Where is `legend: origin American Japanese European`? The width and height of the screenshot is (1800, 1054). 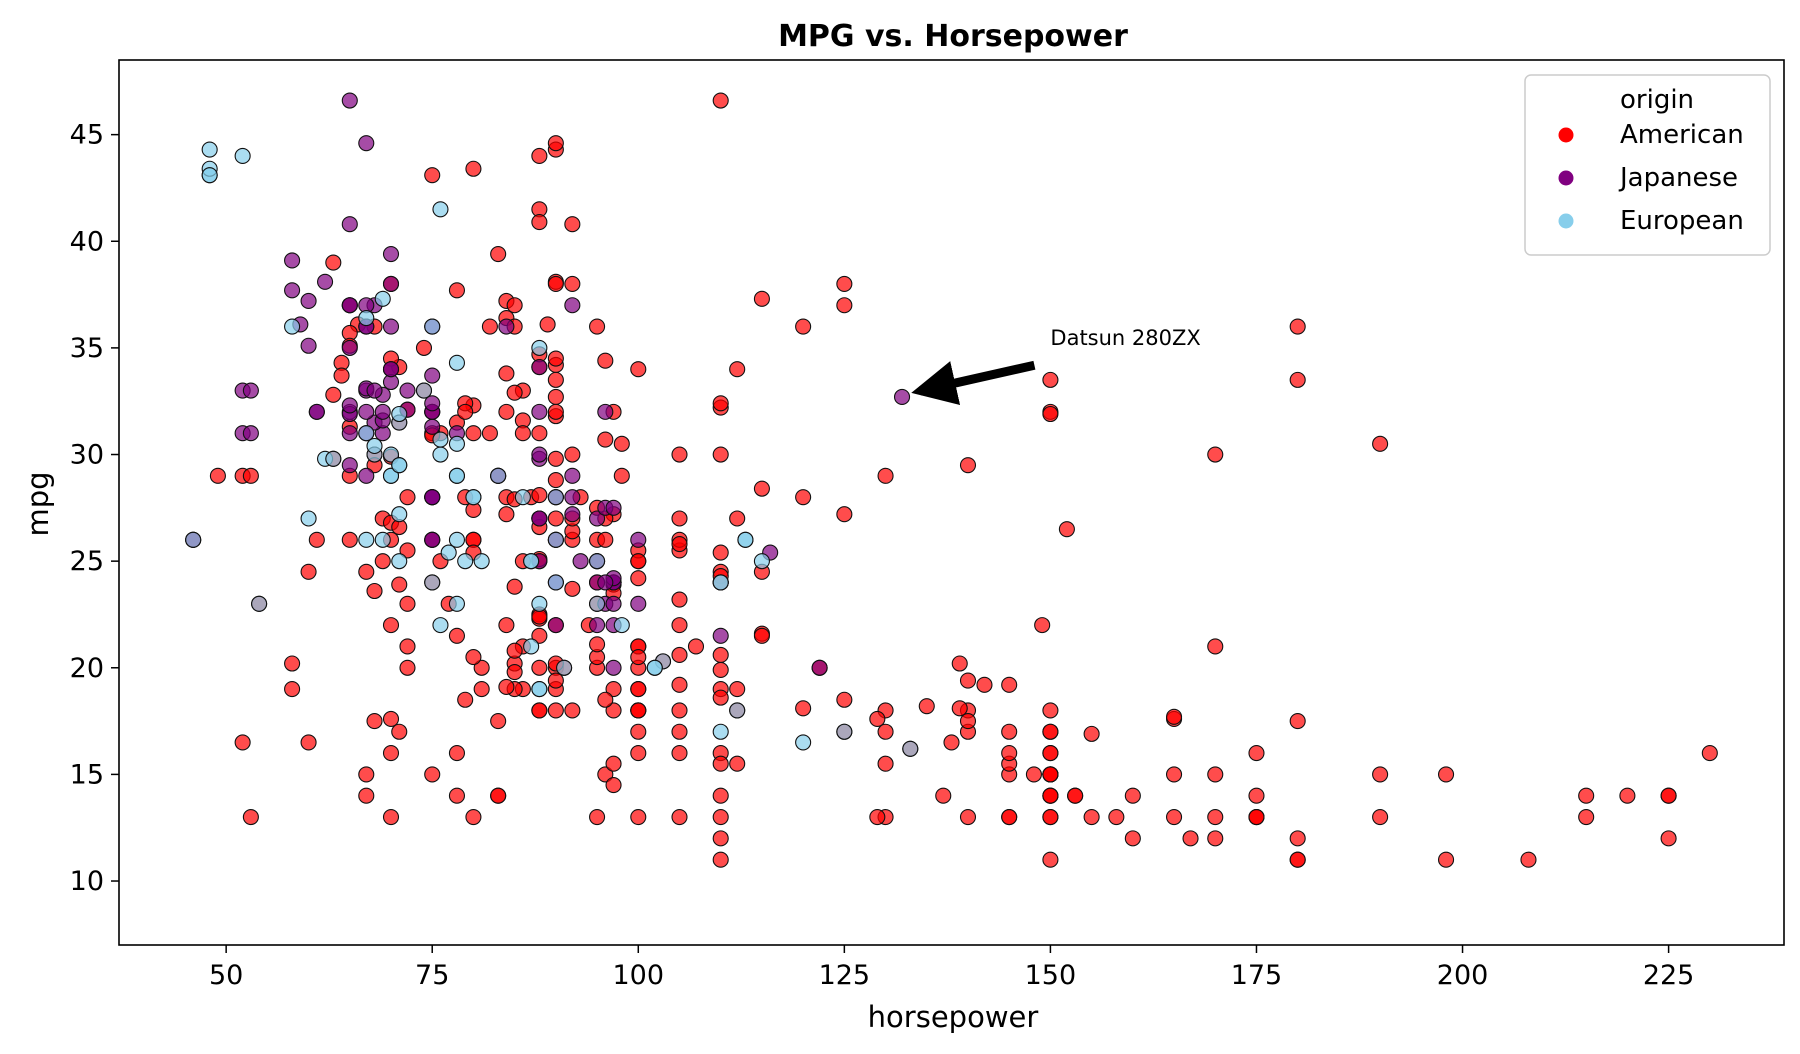
legend: origin American Japanese European is located at coordinates (1647, 165).